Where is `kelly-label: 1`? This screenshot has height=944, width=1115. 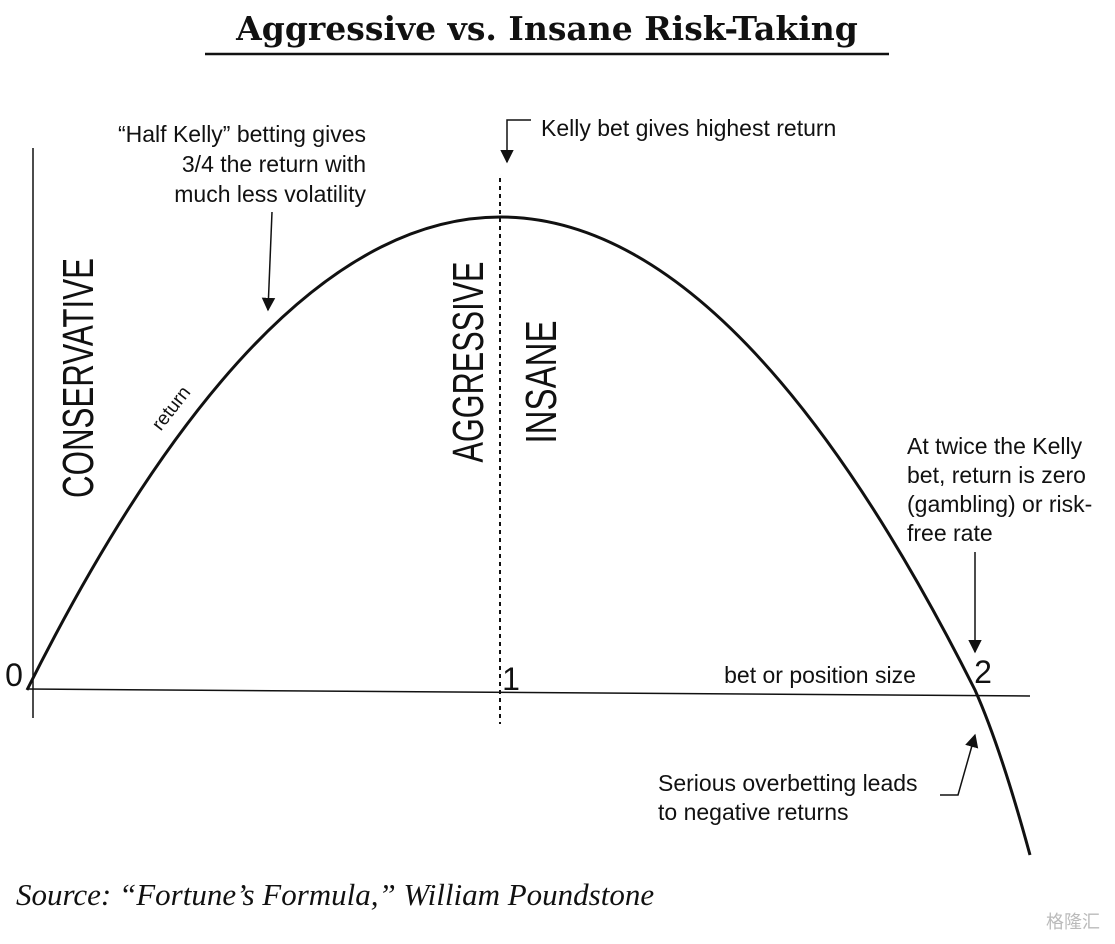 kelly-label: 1 is located at coordinates (511, 679).